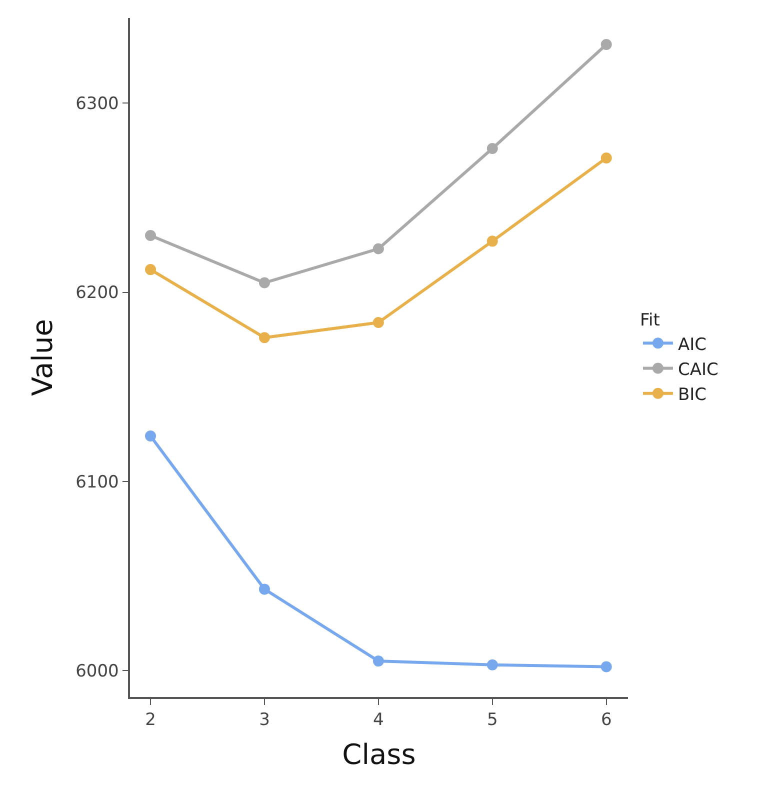 This screenshot has width=766, height=796. What do you see at coordinates (698, 370) in the screenshot?
I see `legend-label: CAIC` at bounding box center [698, 370].